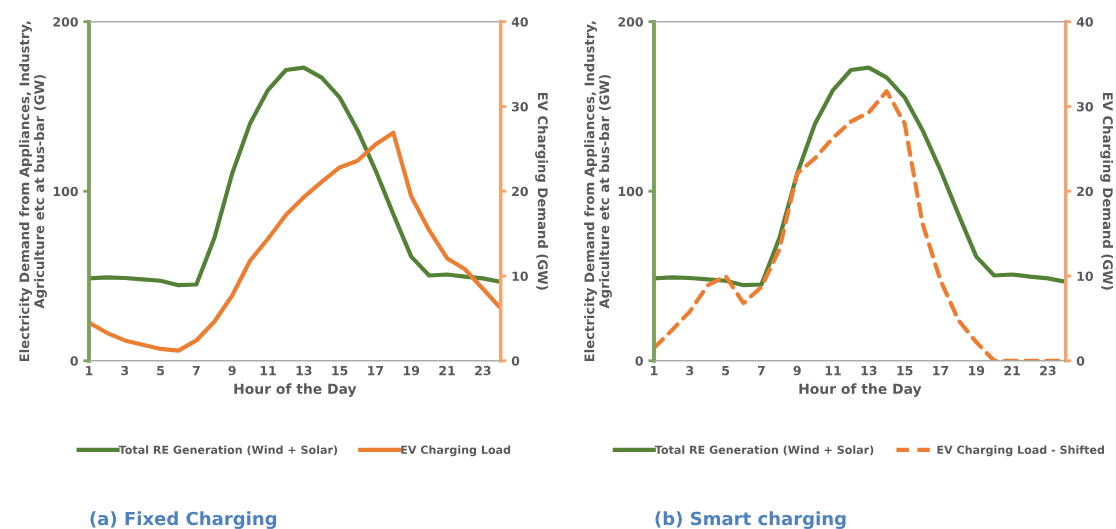 The image size is (1116, 529). What do you see at coordinates (183, 520) in the screenshot?
I see `text: (a) Fixed Charging` at bounding box center [183, 520].